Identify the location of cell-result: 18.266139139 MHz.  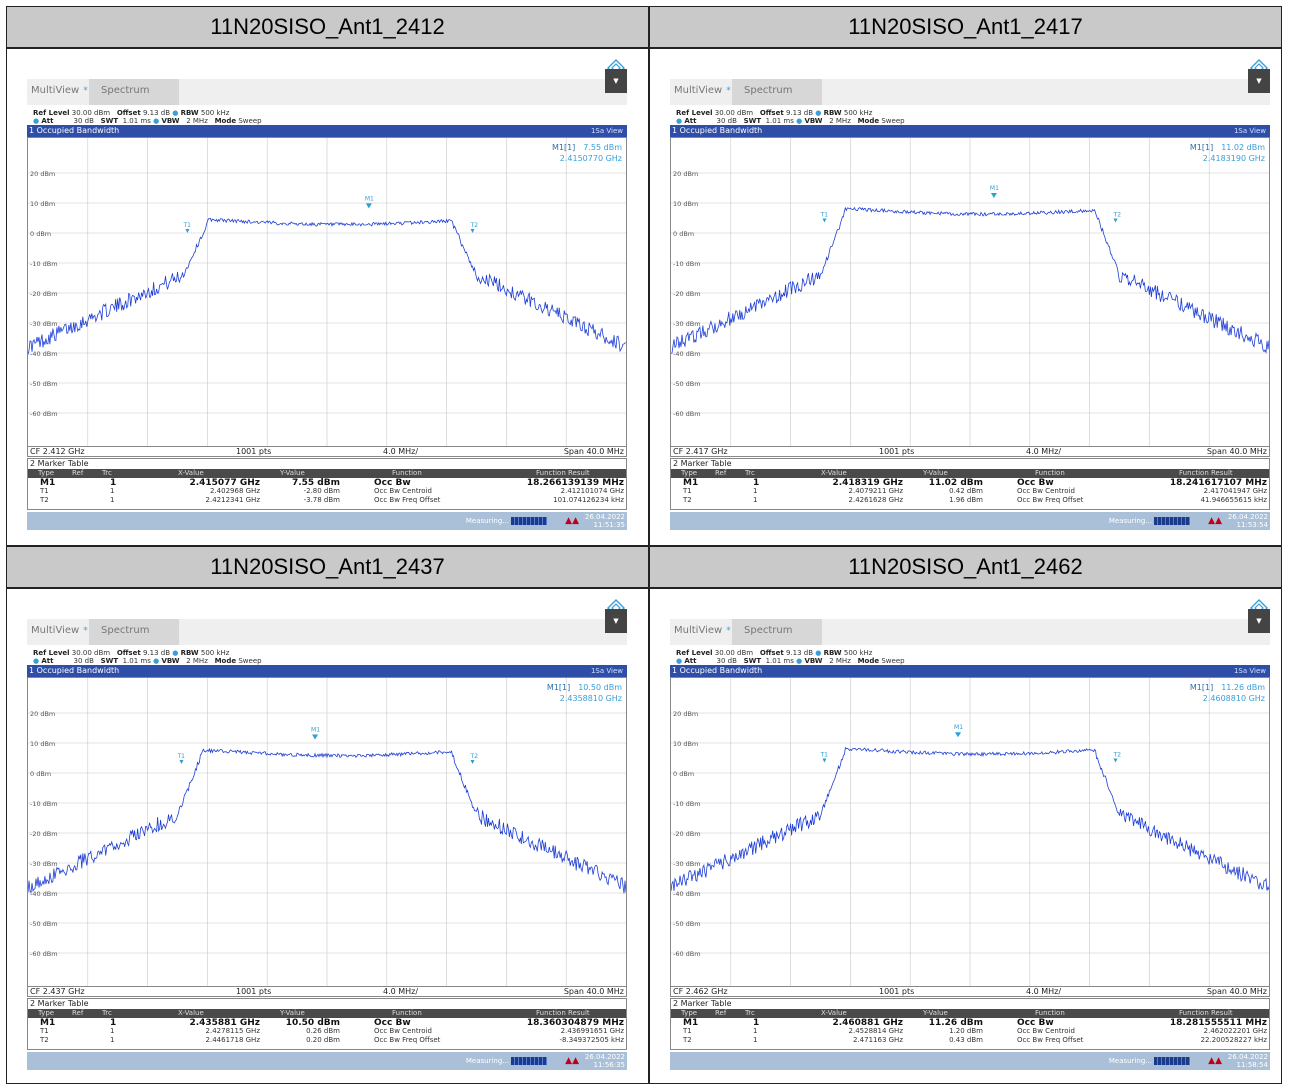
(575, 483).